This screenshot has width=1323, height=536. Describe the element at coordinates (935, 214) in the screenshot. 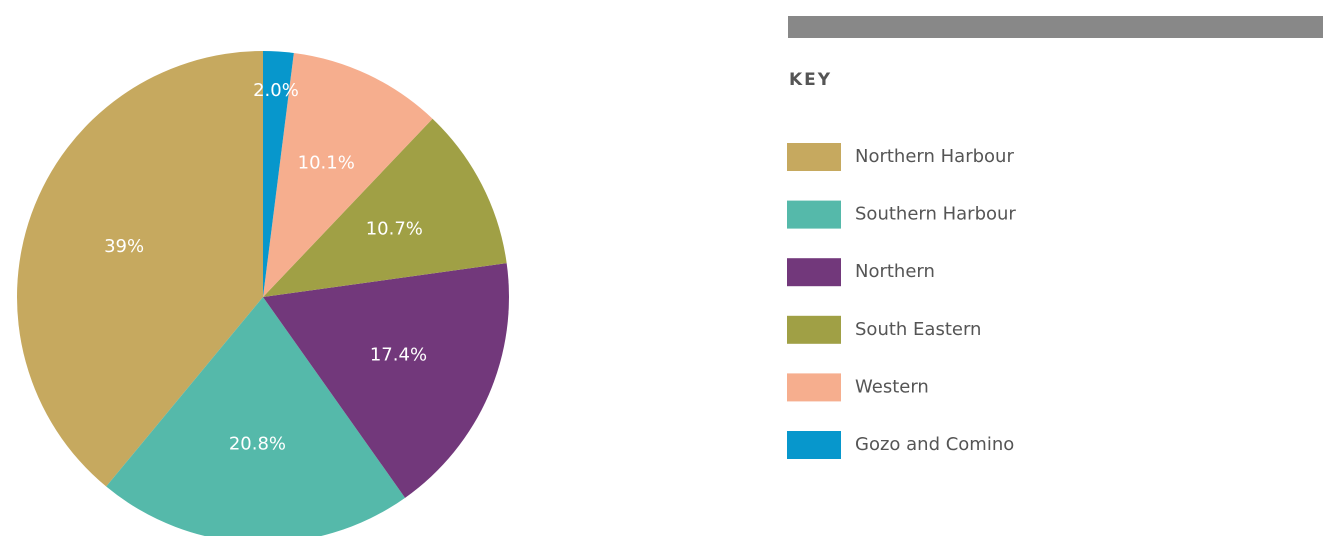

I see `legend-label: Southern Harbour` at that location.